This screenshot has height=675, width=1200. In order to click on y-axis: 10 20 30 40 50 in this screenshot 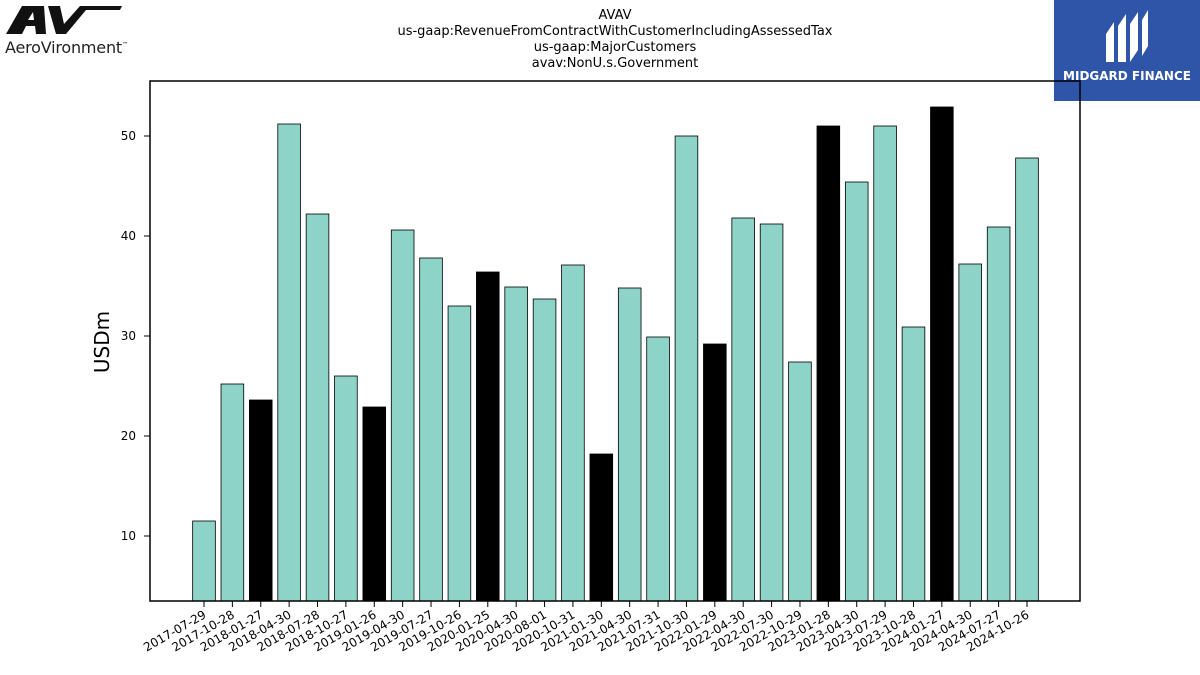, I will do `click(135, 336)`.